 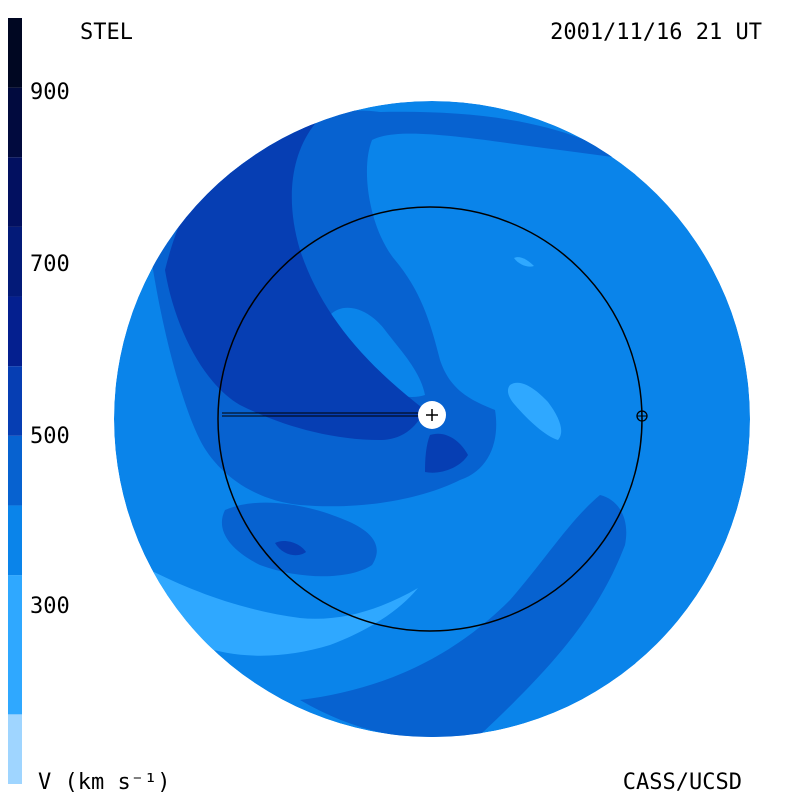 What do you see at coordinates (446, 453) in the screenshot?
I see `region-500-600-south` at bounding box center [446, 453].